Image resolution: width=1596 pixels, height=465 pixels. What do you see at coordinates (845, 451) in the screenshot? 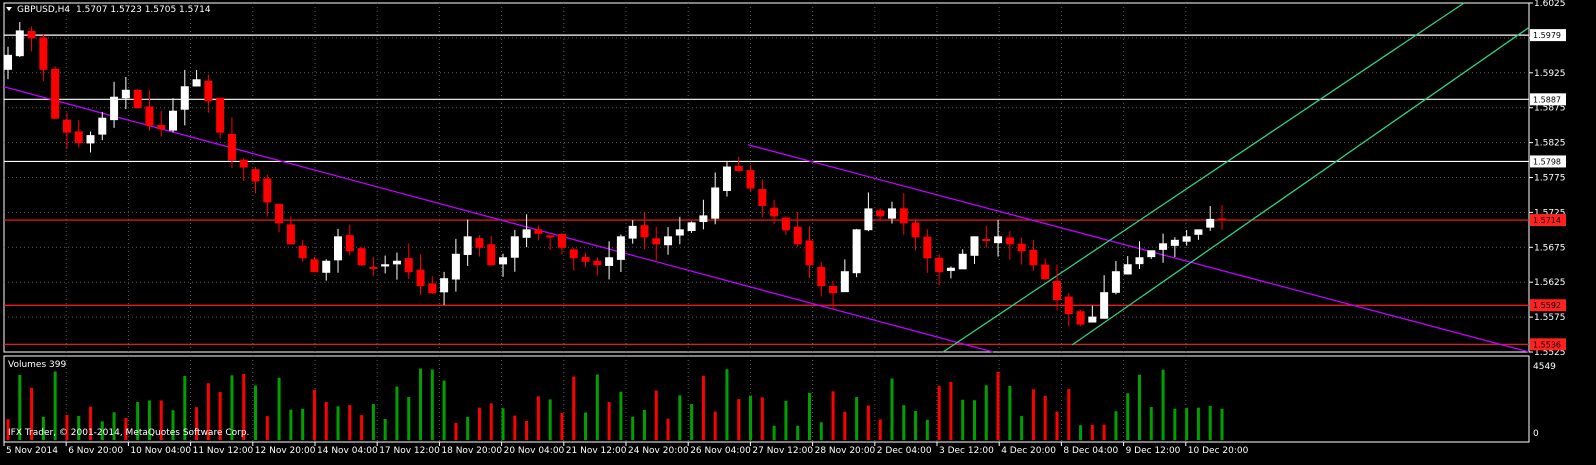
I see `x-tick-label: 28 Nov 20:00` at bounding box center [845, 451].